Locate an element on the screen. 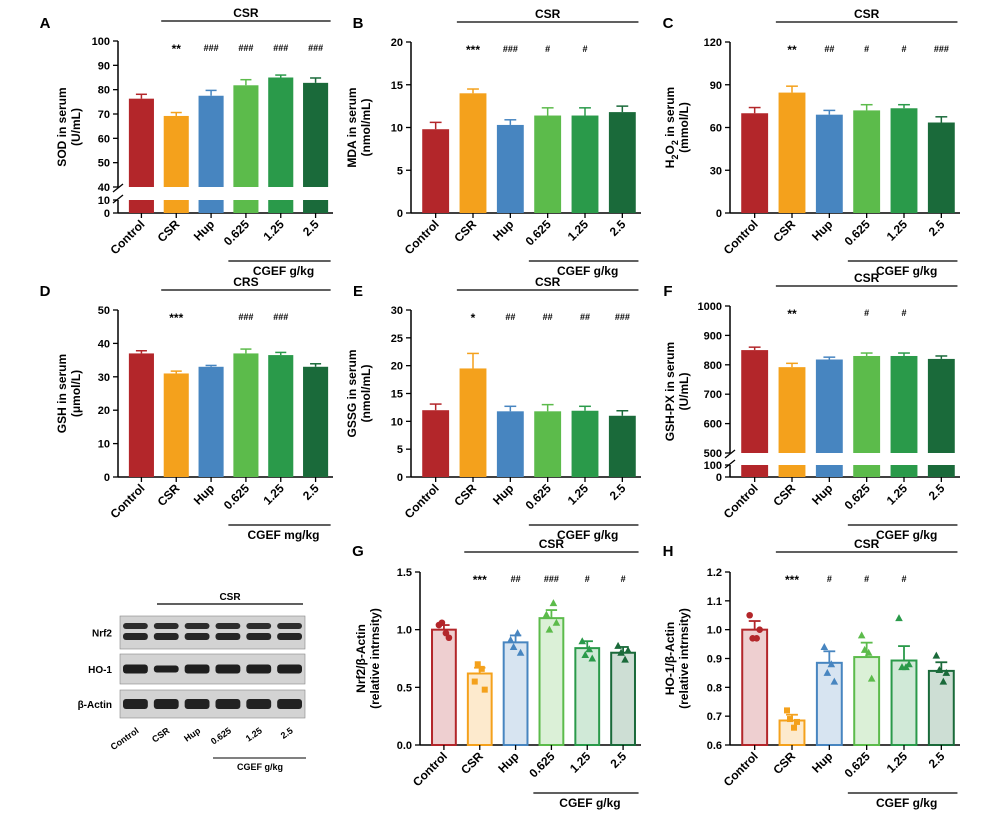  panel-c-y-label-part: O is located at coordinates (670, 149).